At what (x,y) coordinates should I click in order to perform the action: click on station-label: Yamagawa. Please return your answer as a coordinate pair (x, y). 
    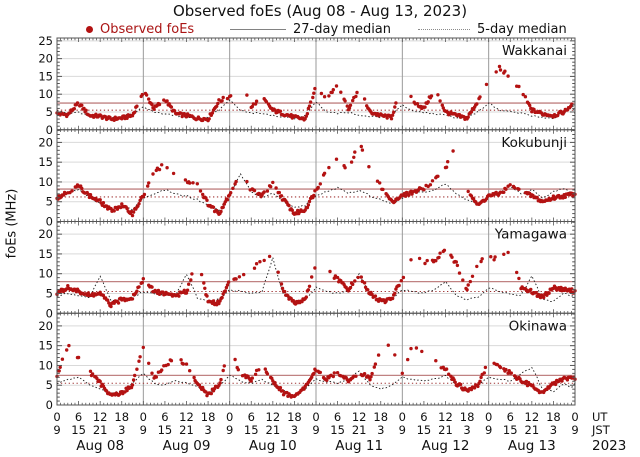
    Looking at the image, I should click on (530, 235).